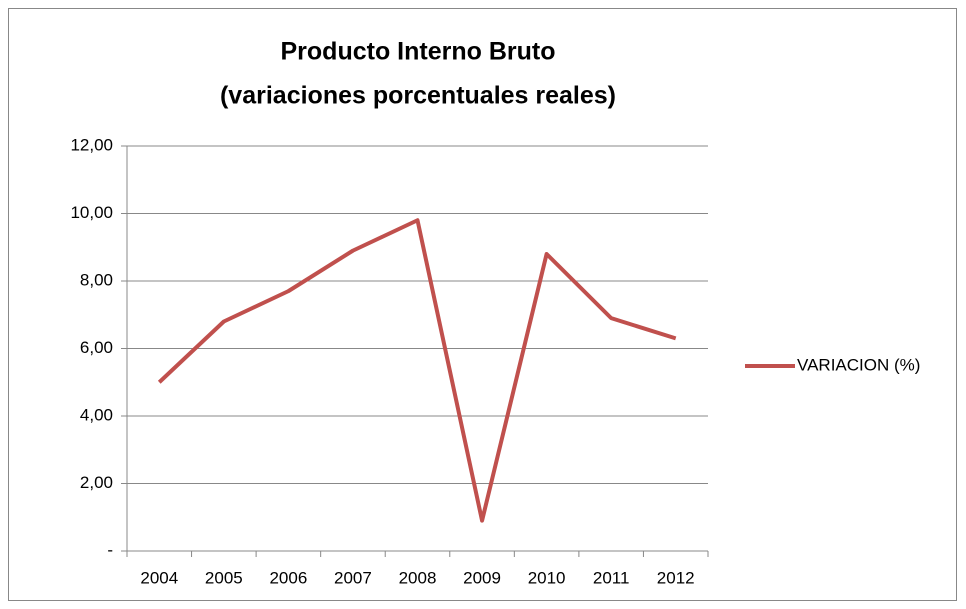 Image resolution: width=966 pixels, height=609 pixels. I want to click on y-tick-label: 8,00, so click(96, 279).